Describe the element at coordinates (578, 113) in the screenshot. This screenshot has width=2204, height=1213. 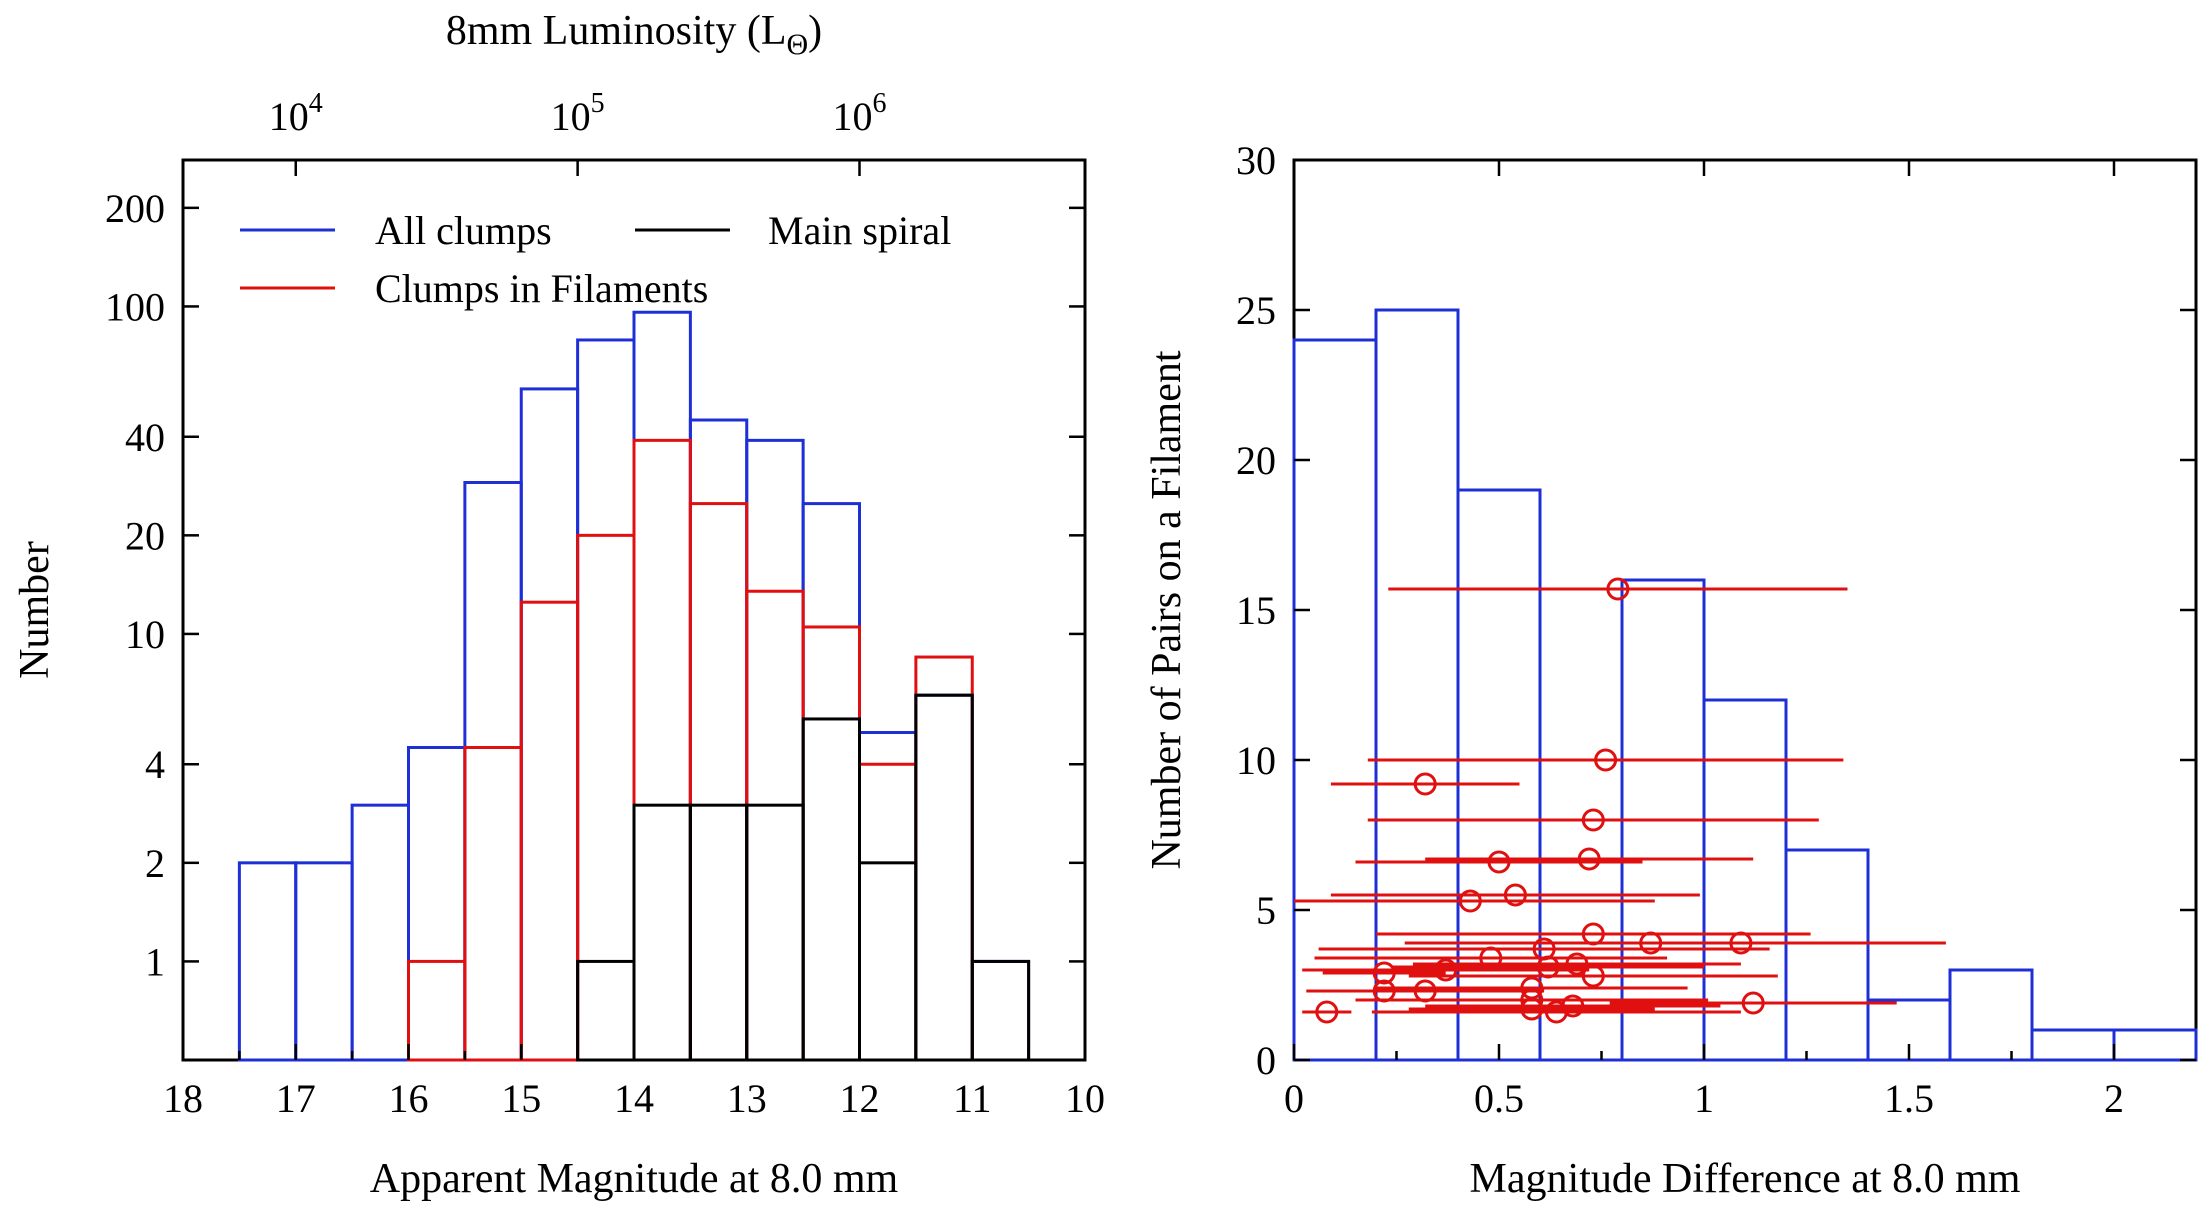
I see `top-tick-label: 10⁵` at that location.